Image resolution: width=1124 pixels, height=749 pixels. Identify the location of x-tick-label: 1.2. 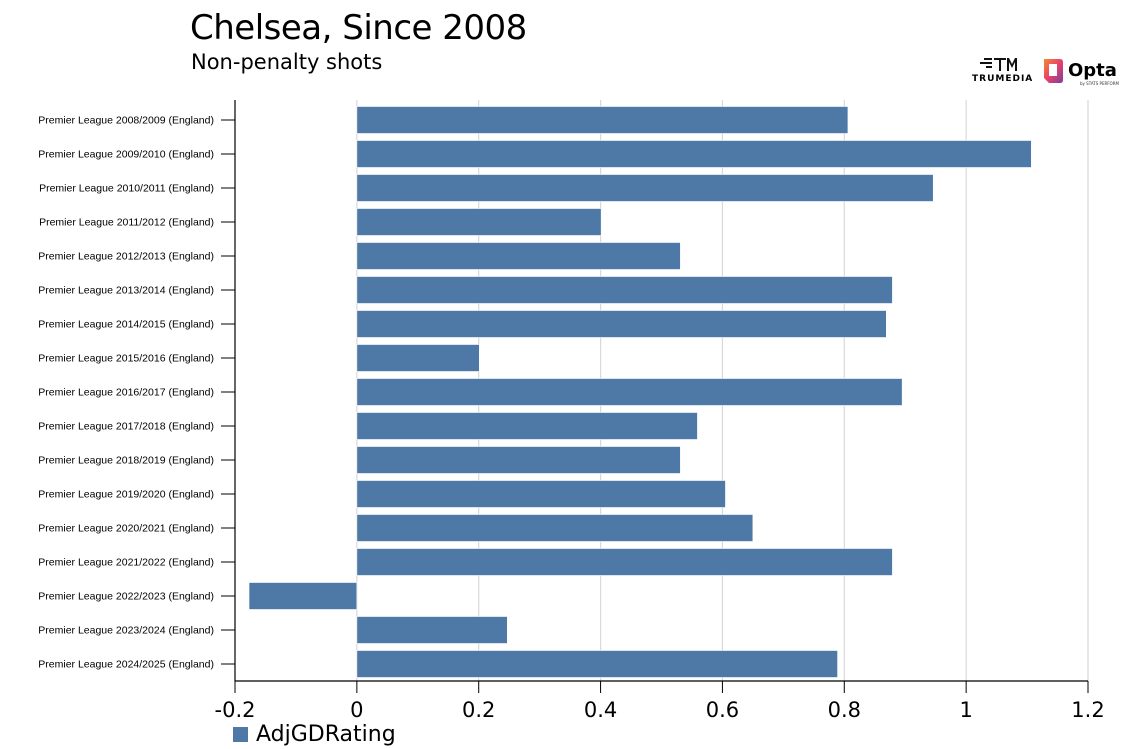
(1087, 709).